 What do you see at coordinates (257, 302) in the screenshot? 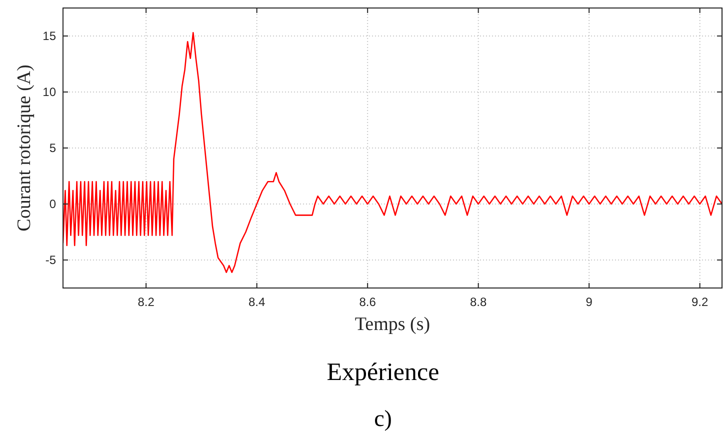
I see `x-tick-label: 8.4` at bounding box center [257, 302].